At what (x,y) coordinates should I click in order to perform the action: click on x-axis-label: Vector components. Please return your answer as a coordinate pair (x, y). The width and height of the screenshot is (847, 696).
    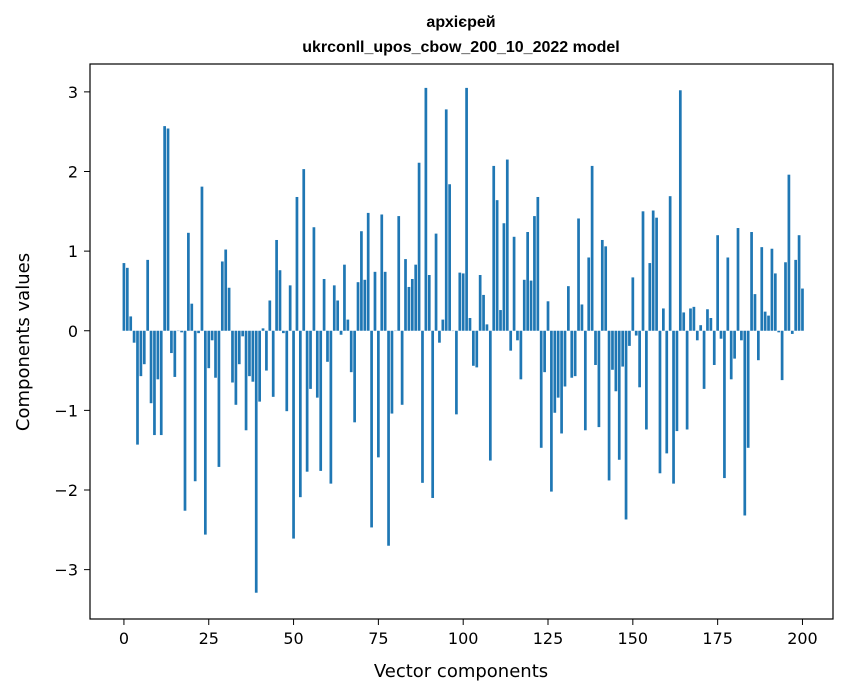
    Looking at the image, I should click on (461, 671).